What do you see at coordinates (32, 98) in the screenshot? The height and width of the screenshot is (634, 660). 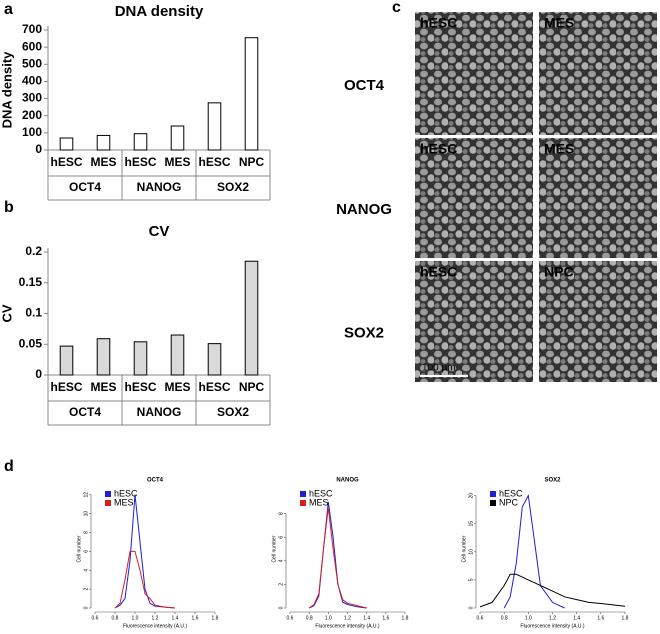 I see `y-tick-label: 300` at bounding box center [32, 98].